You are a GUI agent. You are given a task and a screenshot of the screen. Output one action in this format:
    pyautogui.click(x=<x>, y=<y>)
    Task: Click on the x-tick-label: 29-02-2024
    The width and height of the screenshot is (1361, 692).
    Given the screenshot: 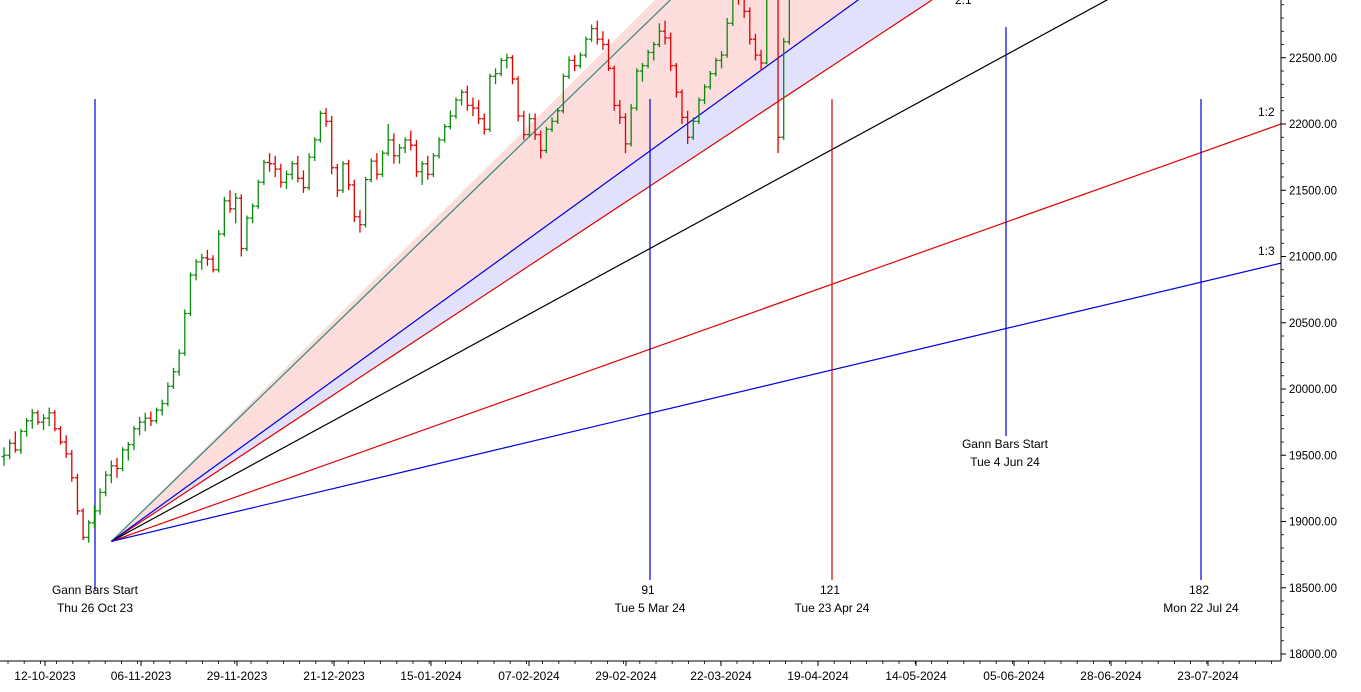 What is the action you would take?
    pyautogui.click(x=626, y=676)
    